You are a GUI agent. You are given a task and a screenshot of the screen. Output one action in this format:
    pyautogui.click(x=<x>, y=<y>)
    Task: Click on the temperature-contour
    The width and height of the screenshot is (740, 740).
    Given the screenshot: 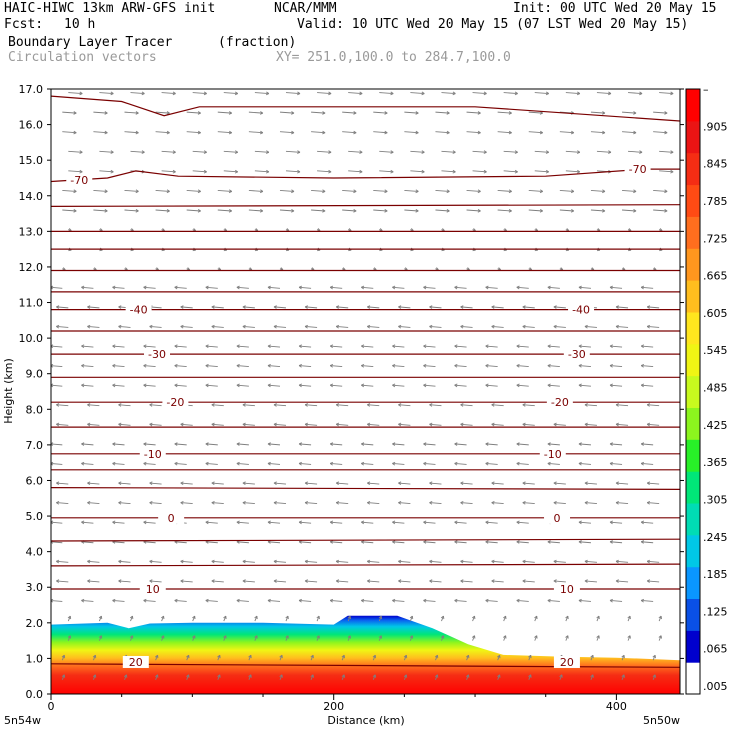 What is the action you would take?
    pyautogui.click(x=365, y=205)
    